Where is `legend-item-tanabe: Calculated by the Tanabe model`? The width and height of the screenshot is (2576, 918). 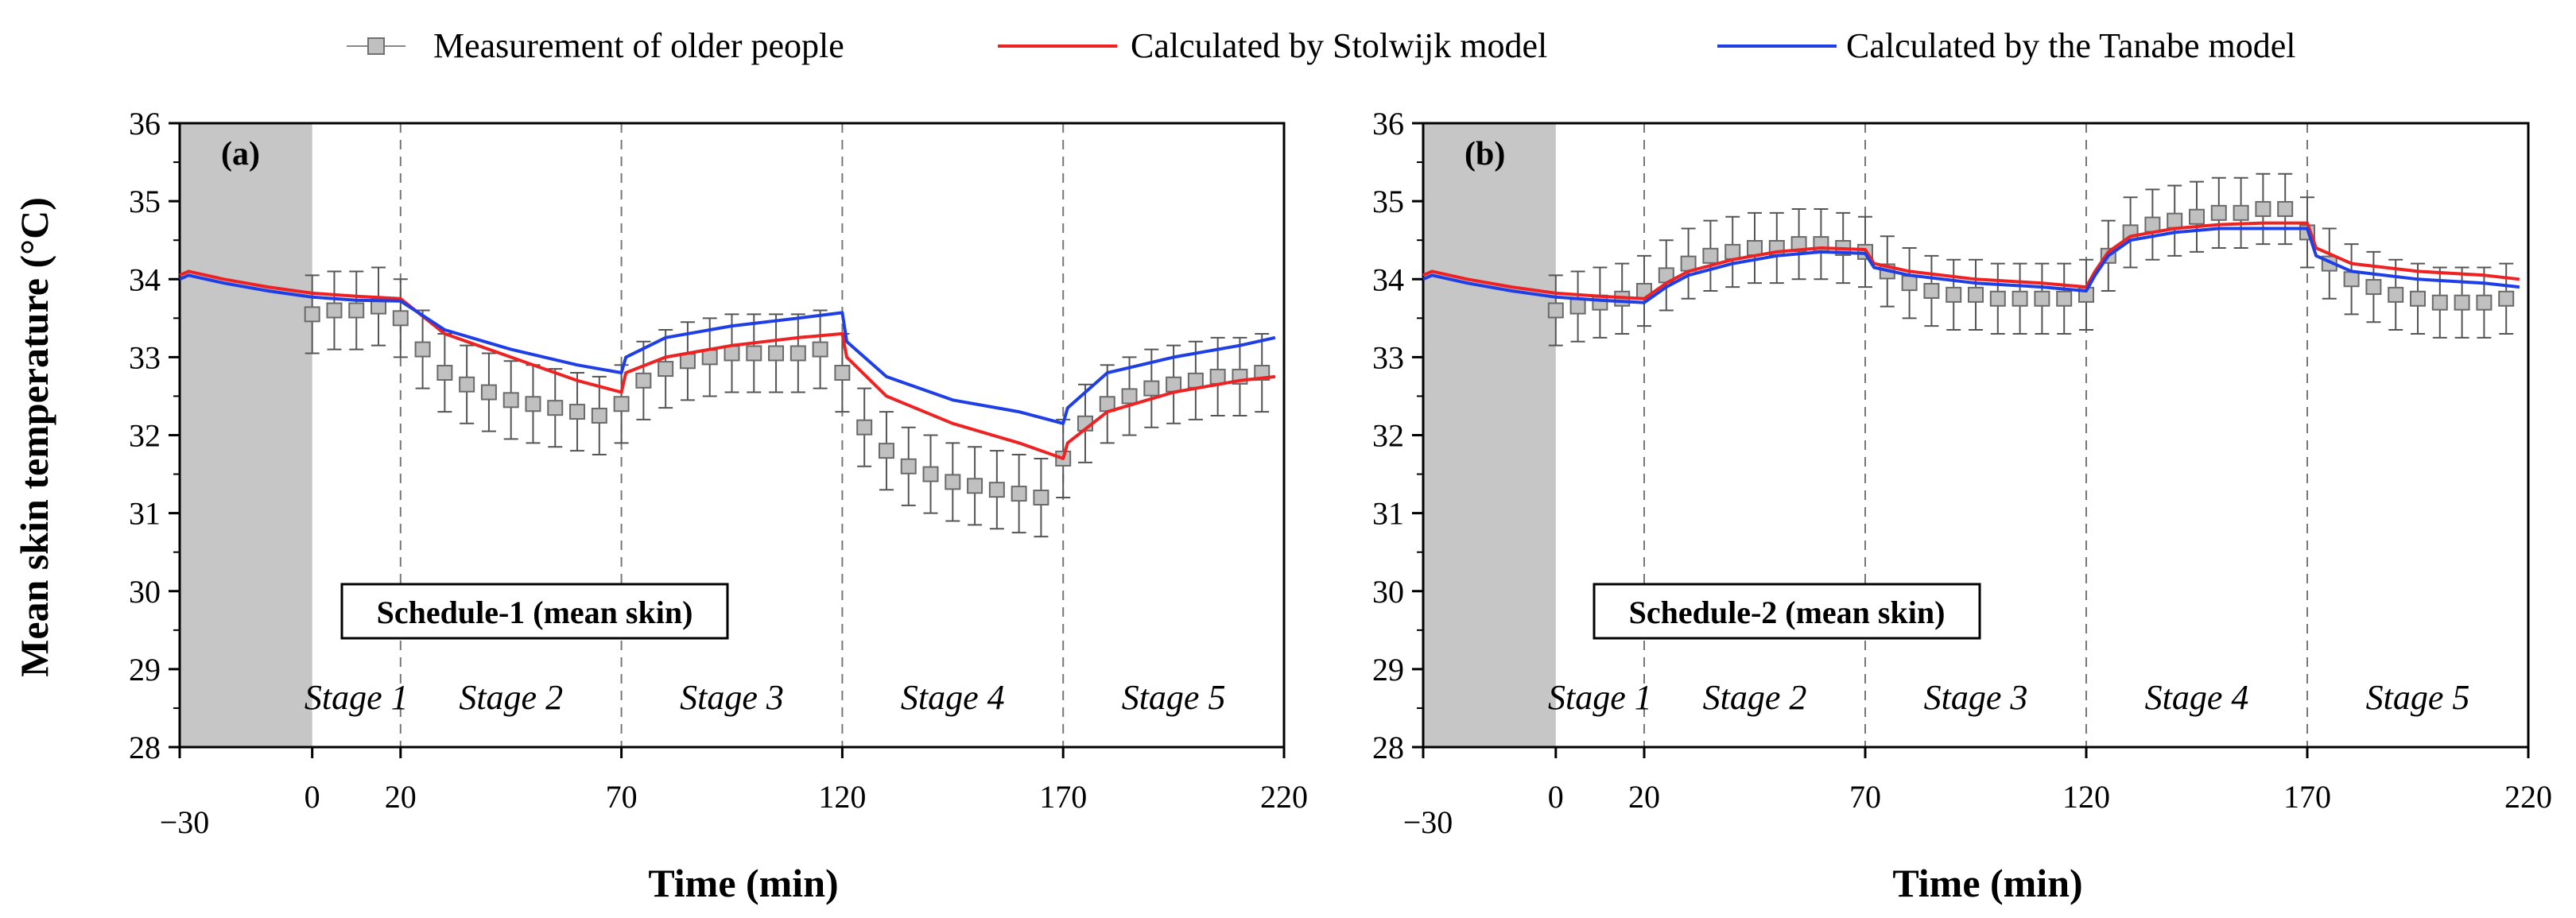 legend-item-tanabe: Calculated by the Tanabe model is located at coordinates (2006, 45).